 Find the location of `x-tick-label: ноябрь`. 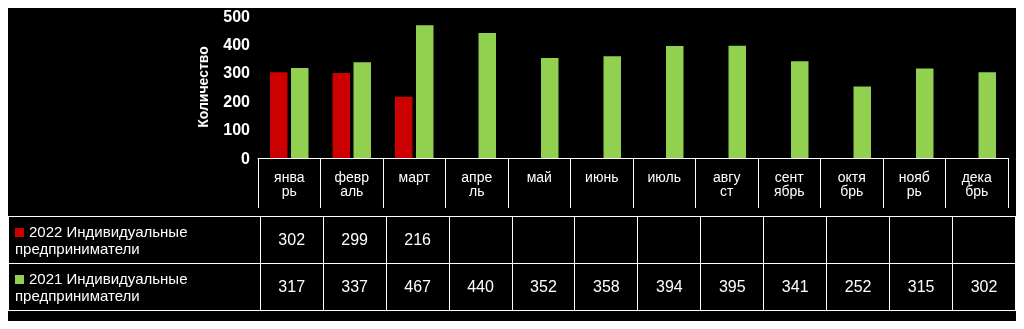

x-tick-label: ноябрь is located at coordinates (914, 184).